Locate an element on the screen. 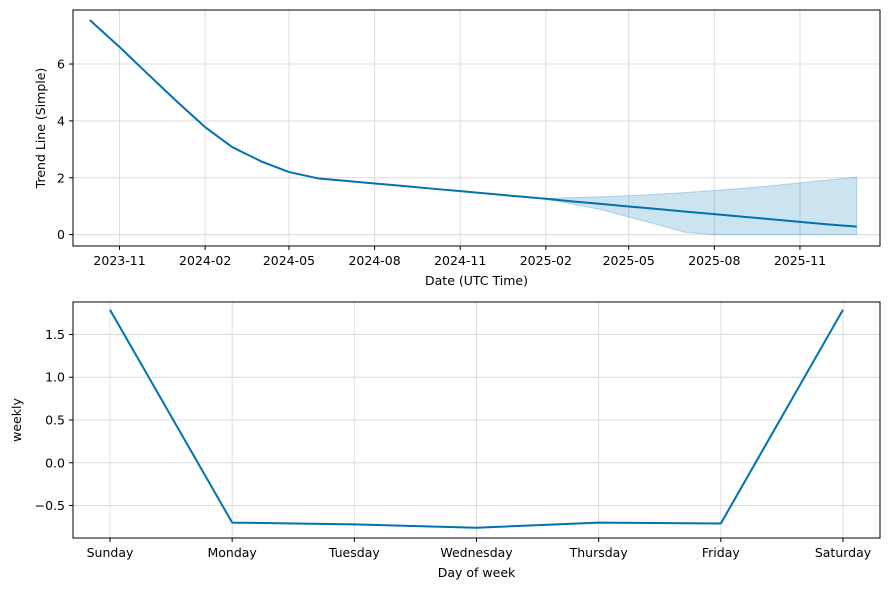 This screenshot has width=889, height=590. trend-uncertainty-band is located at coordinates (701, 206).